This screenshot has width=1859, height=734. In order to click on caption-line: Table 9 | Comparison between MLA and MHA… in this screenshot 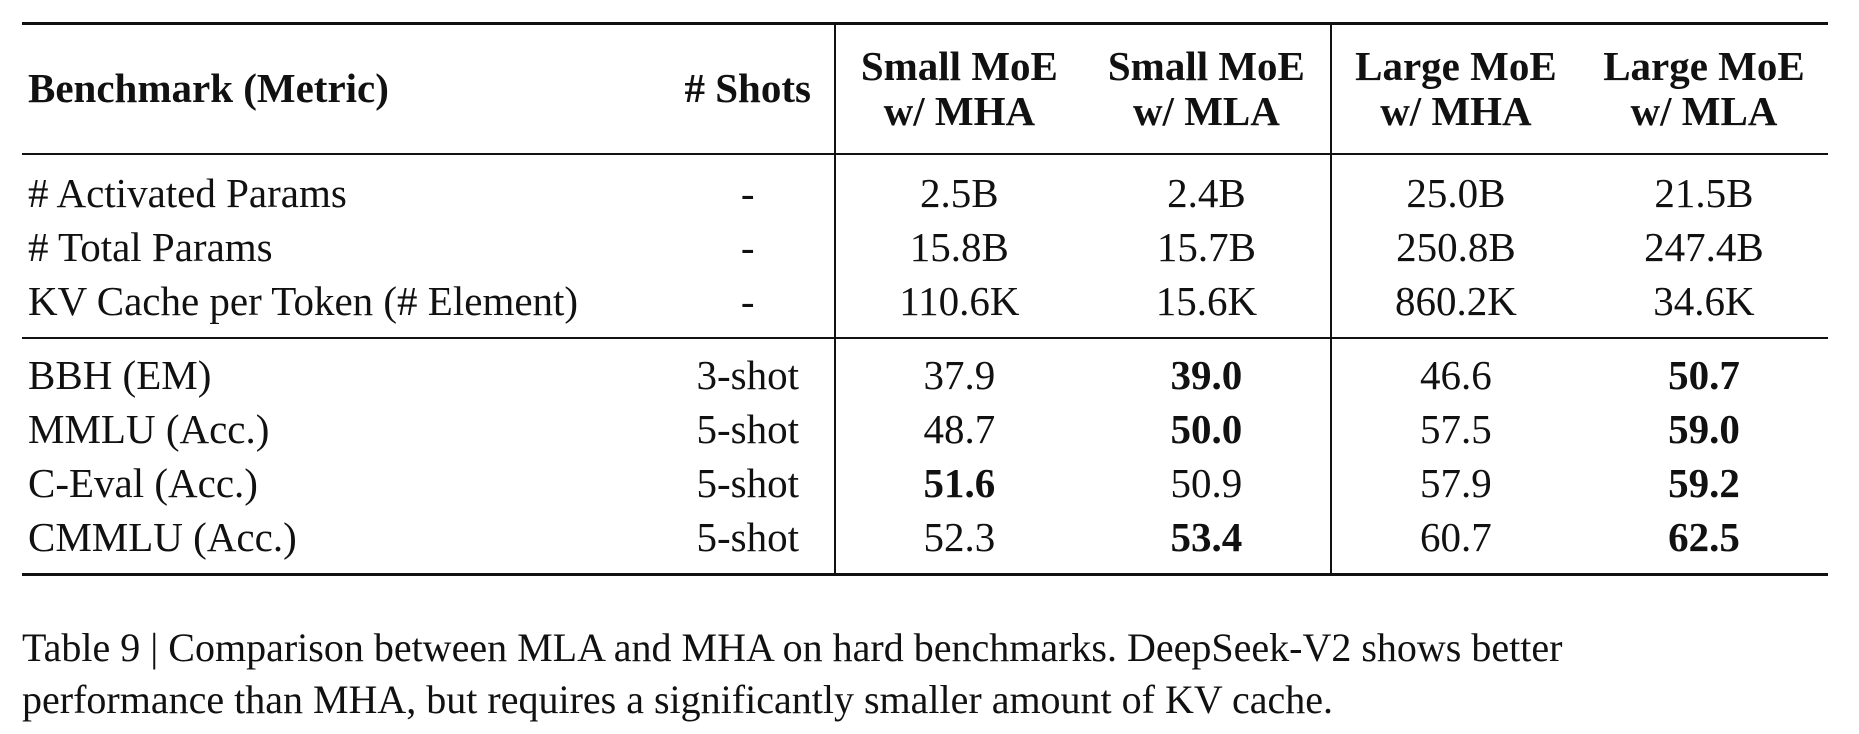, I will do `click(792, 647)`.